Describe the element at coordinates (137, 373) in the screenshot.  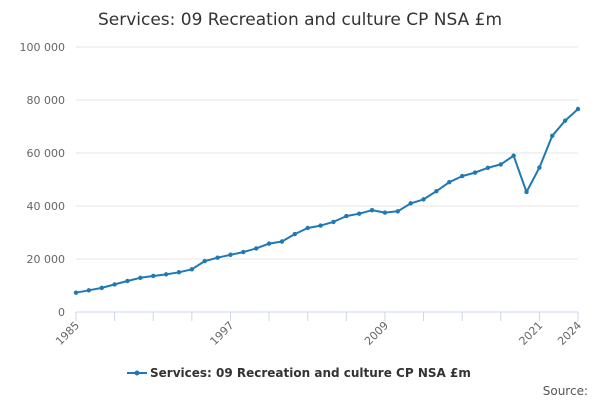
I see `legend-point-marker` at that location.